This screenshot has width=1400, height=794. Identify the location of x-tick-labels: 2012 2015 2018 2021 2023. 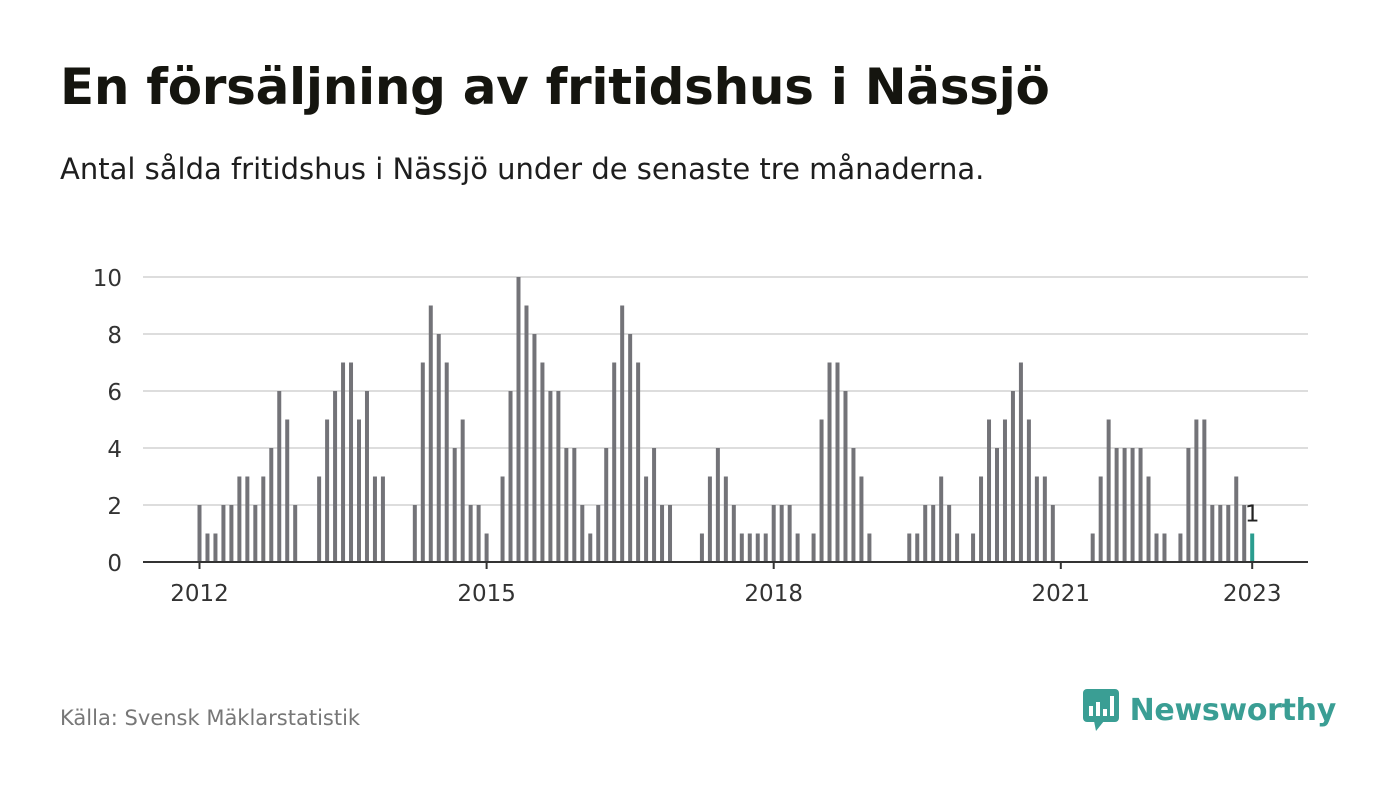
(725, 594).